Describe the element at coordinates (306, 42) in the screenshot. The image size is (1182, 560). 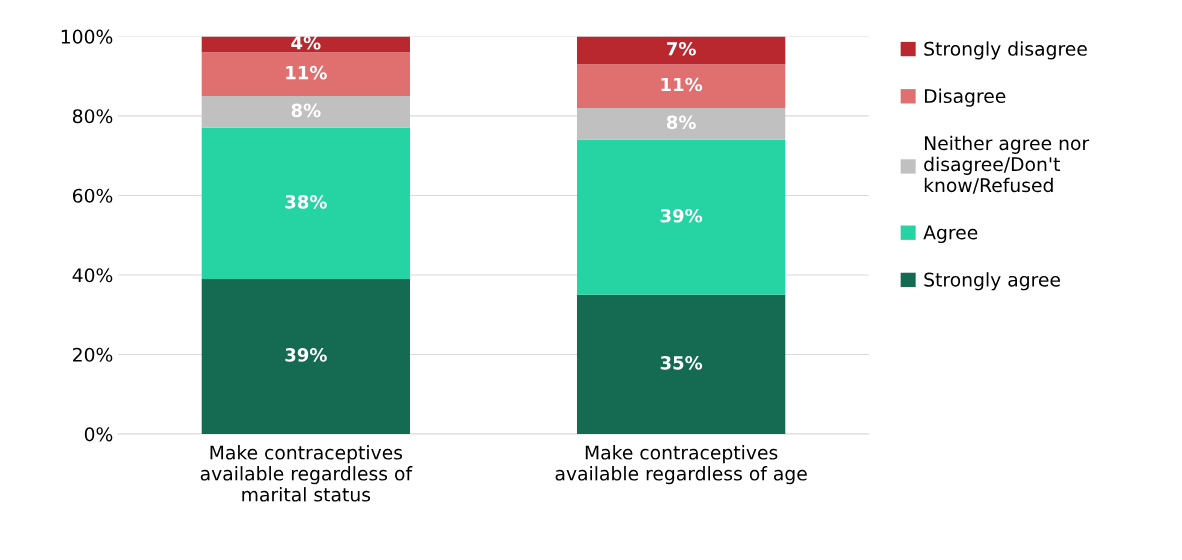
I see `data-label: 4%` at that location.